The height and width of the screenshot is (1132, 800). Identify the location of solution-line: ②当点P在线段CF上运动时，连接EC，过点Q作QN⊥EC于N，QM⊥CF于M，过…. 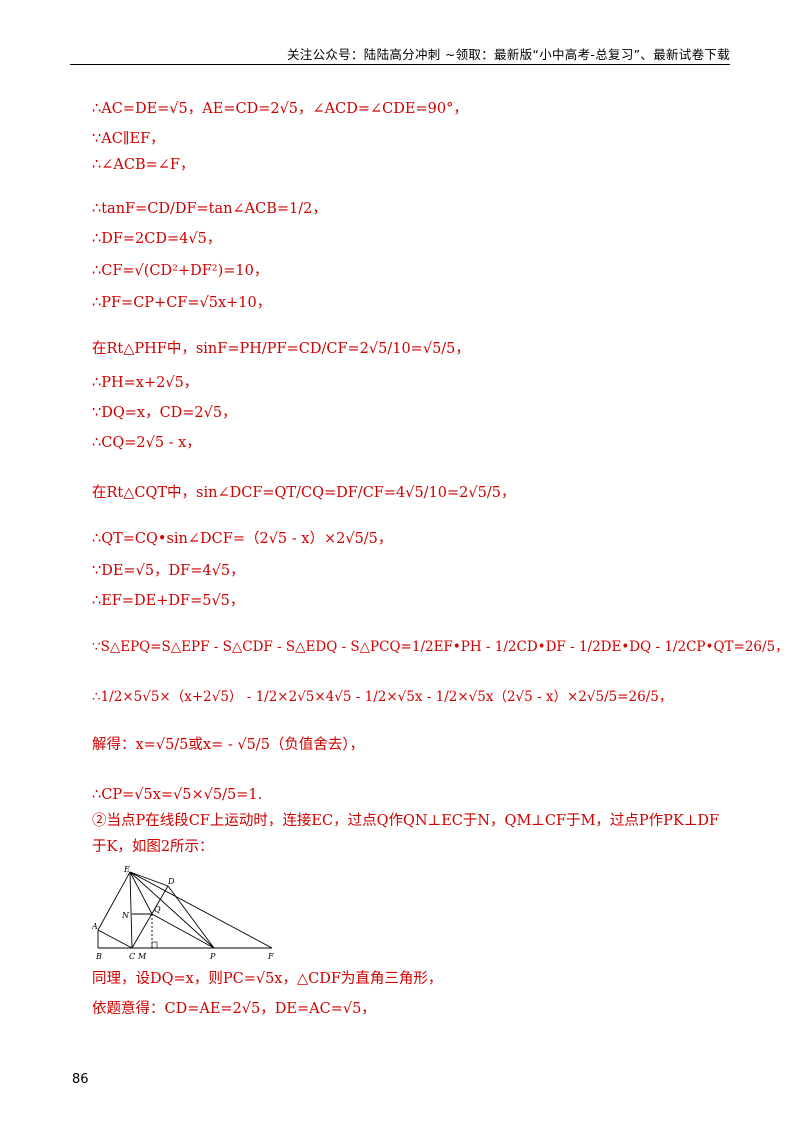
(406, 821).